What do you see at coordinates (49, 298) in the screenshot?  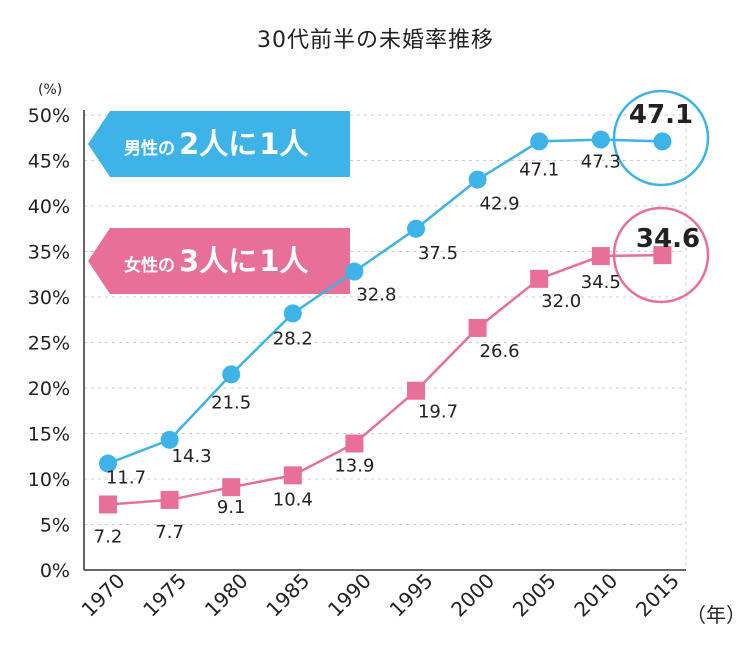 I see `y-tick-label: 30%` at bounding box center [49, 298].